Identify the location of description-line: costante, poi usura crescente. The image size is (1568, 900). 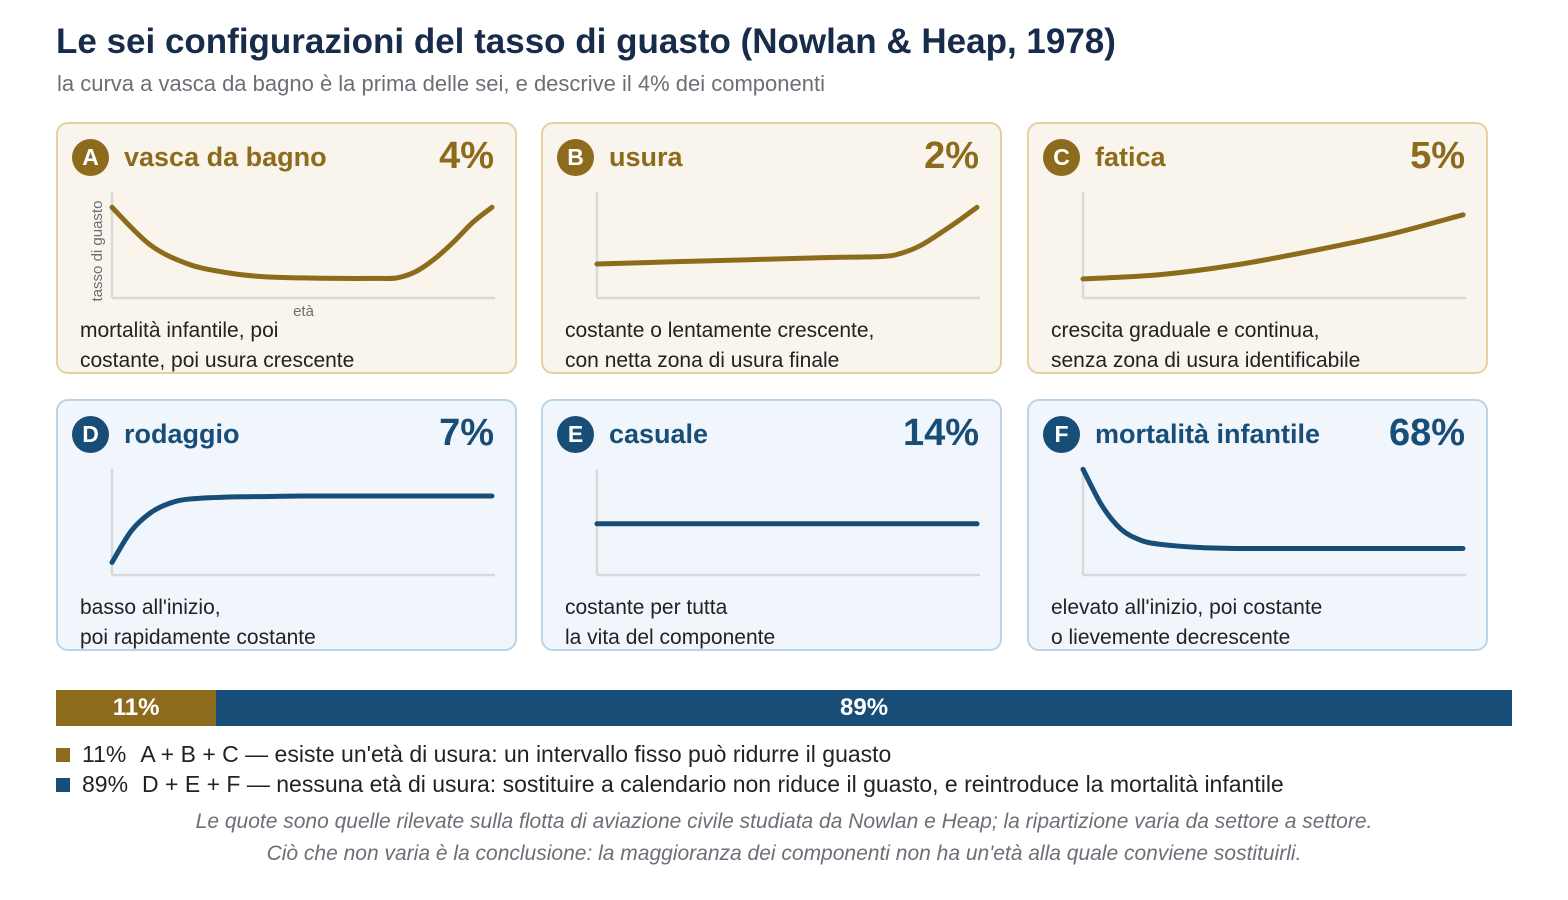
(217, 360).